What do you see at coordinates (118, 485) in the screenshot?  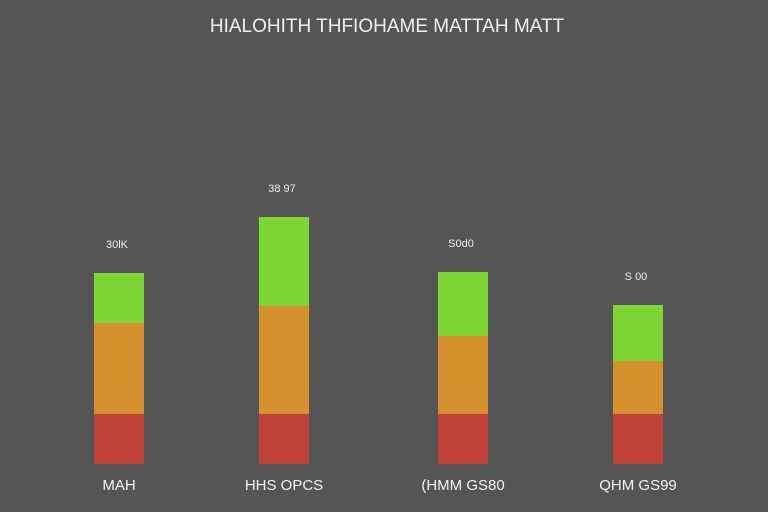 I see `x-tick-label: MAH` at bounding box center [118, 485].